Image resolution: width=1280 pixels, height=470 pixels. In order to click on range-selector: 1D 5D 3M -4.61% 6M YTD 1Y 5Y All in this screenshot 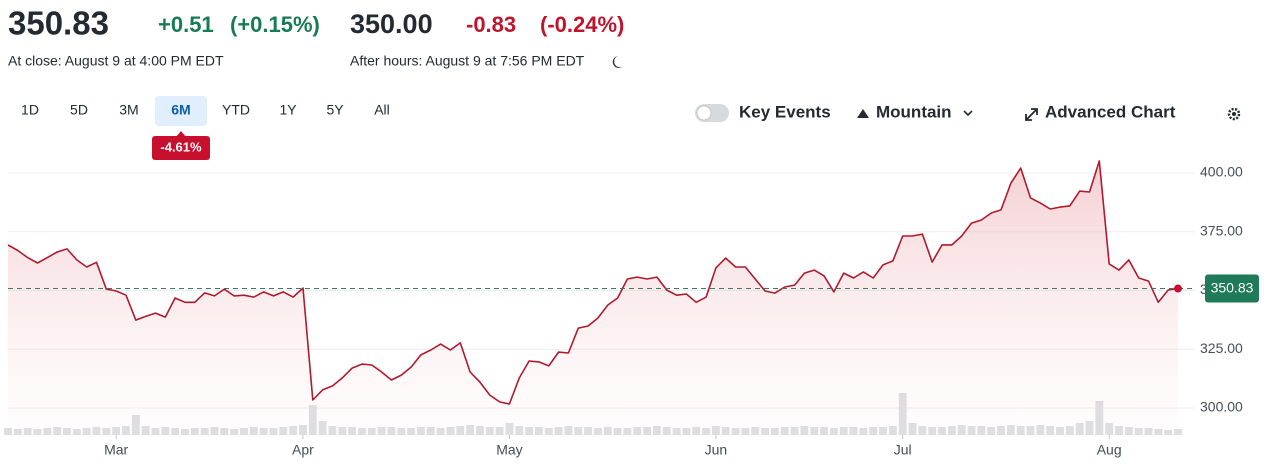, I will do `click(205, 128)`.